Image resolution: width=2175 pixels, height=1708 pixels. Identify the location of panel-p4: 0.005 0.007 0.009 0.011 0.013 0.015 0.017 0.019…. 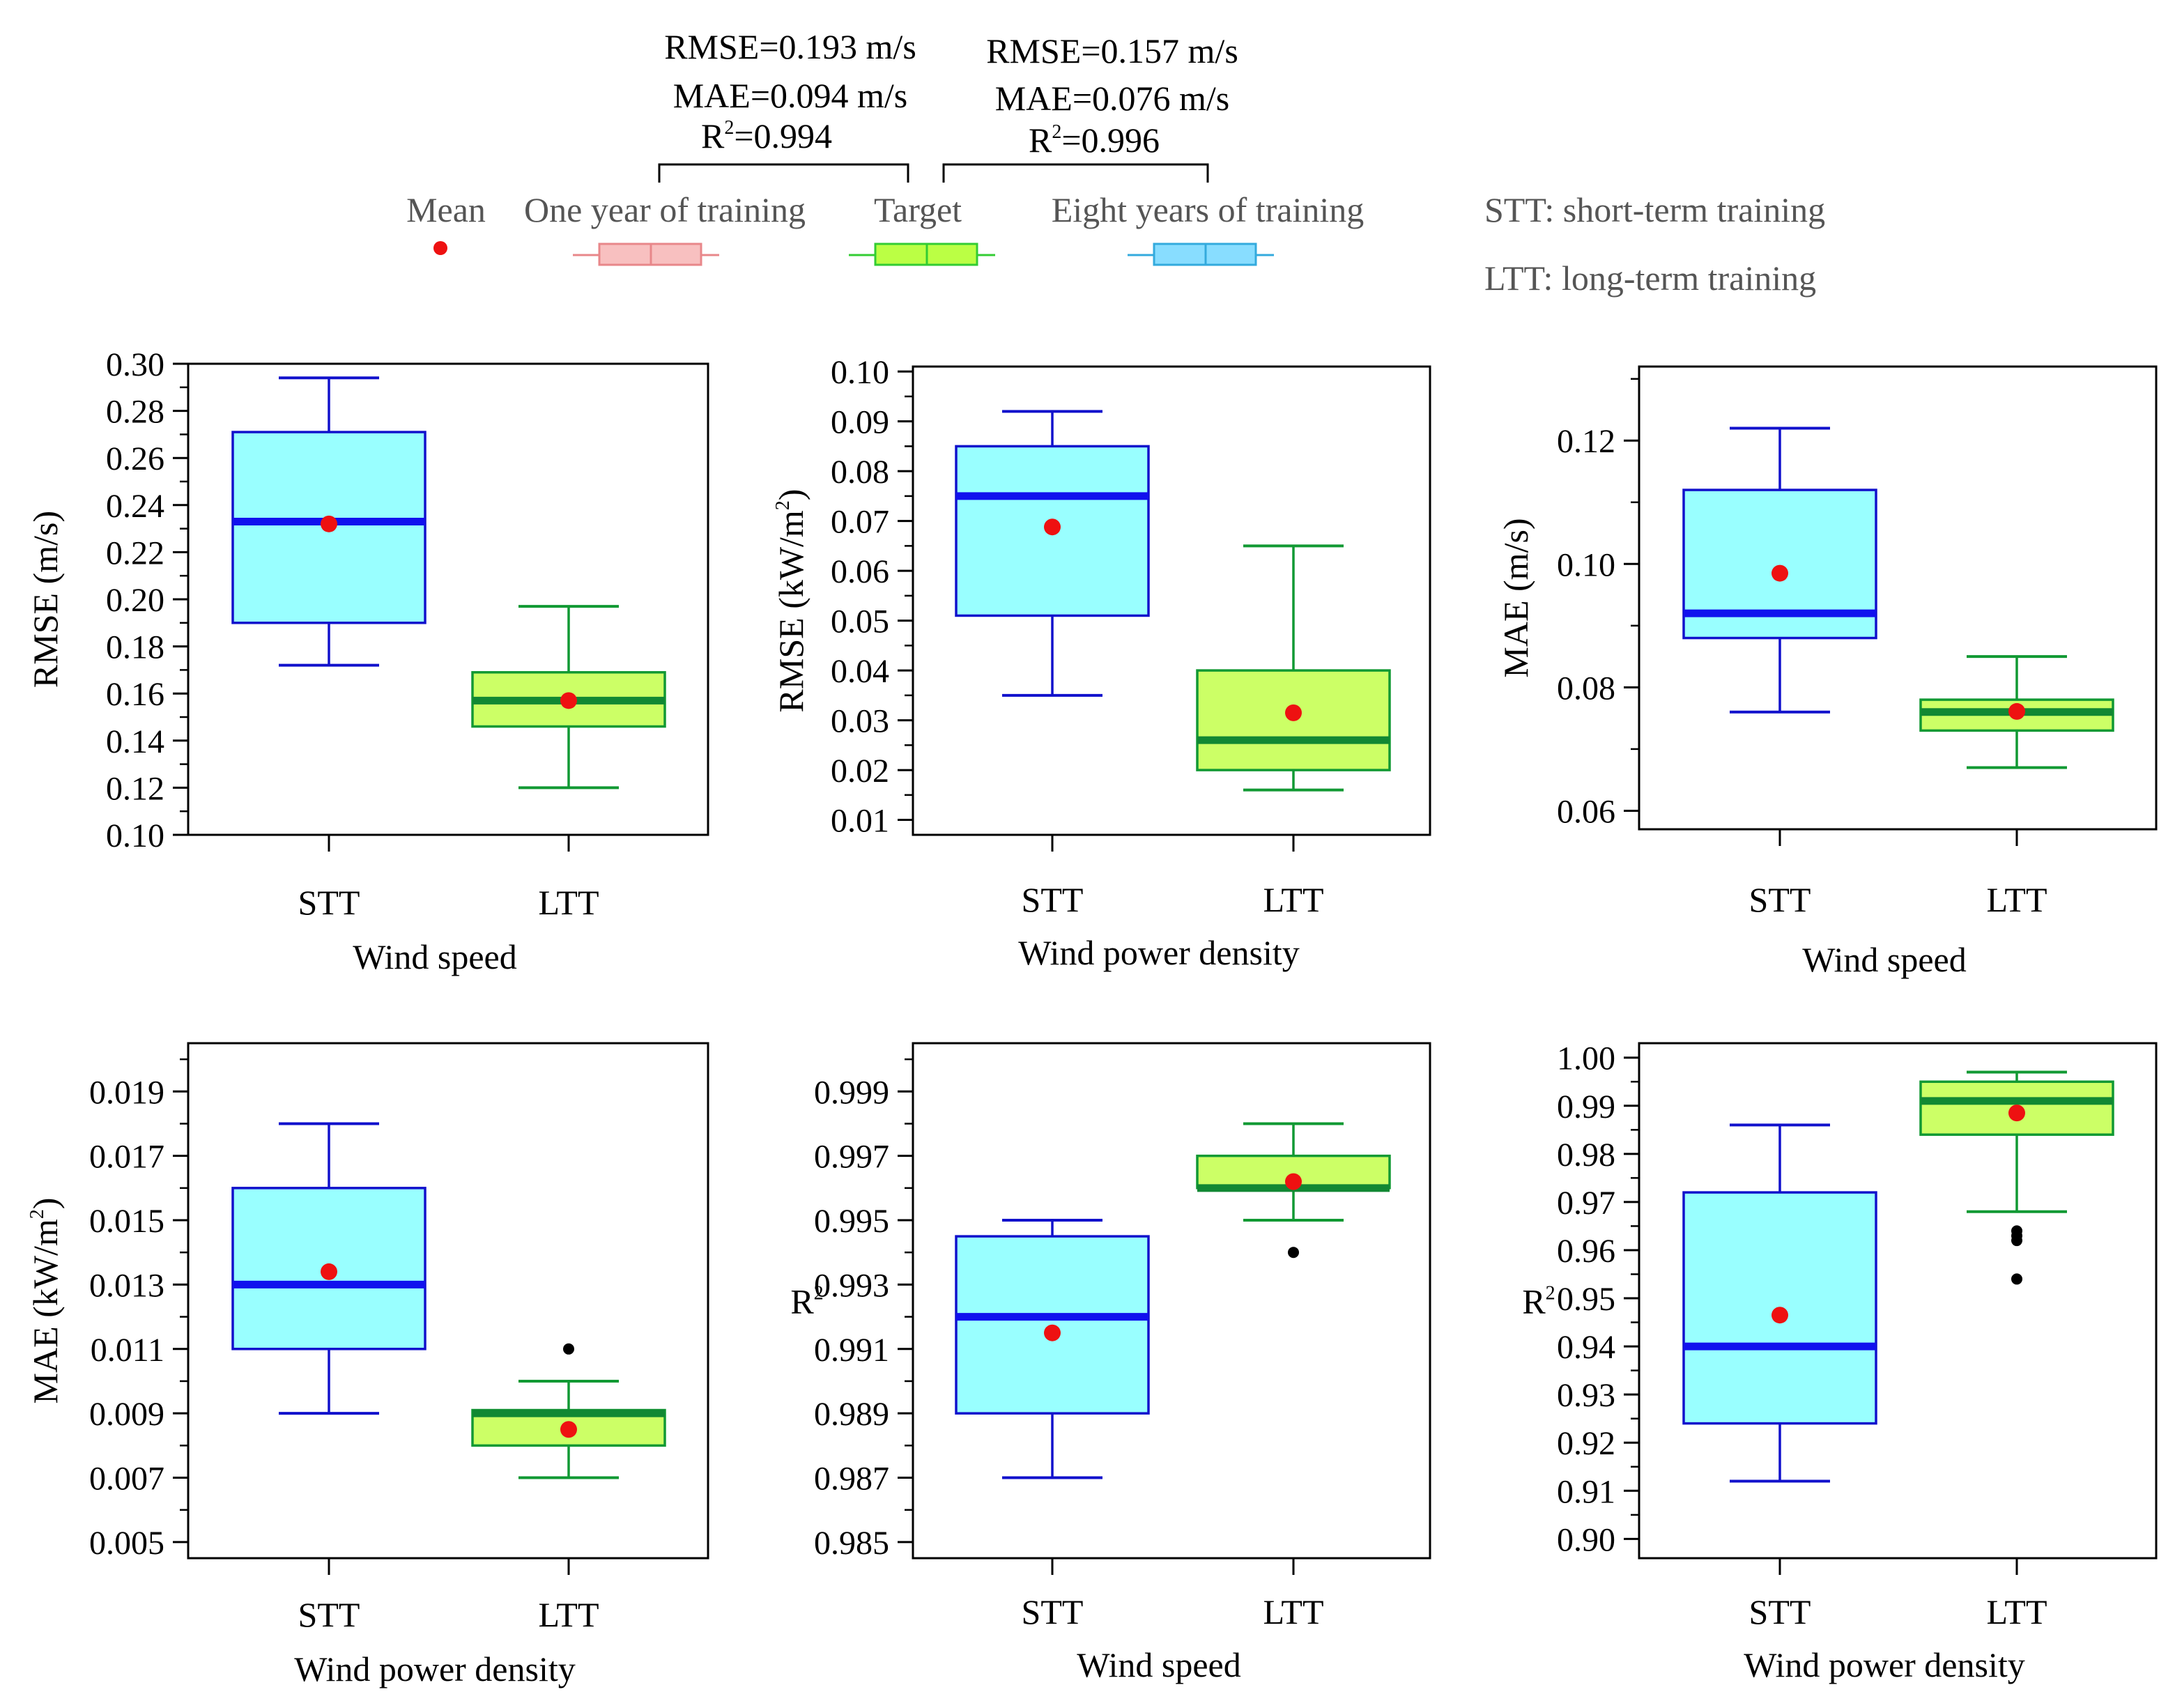
(367, 1365).